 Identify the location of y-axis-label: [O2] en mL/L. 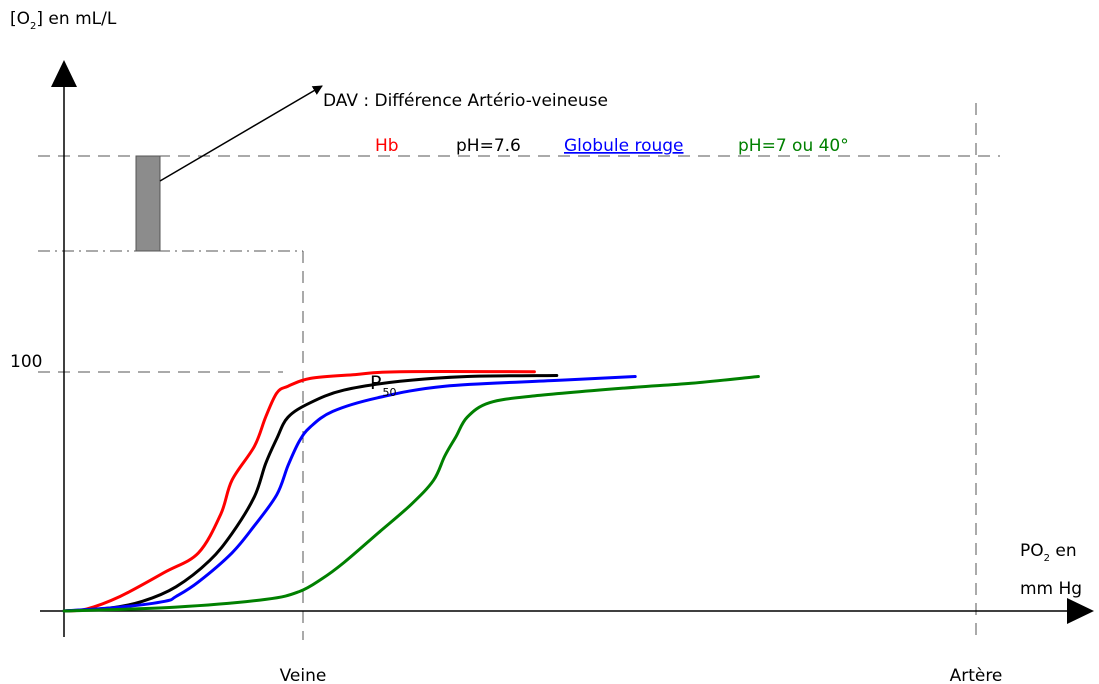
(63, 20).